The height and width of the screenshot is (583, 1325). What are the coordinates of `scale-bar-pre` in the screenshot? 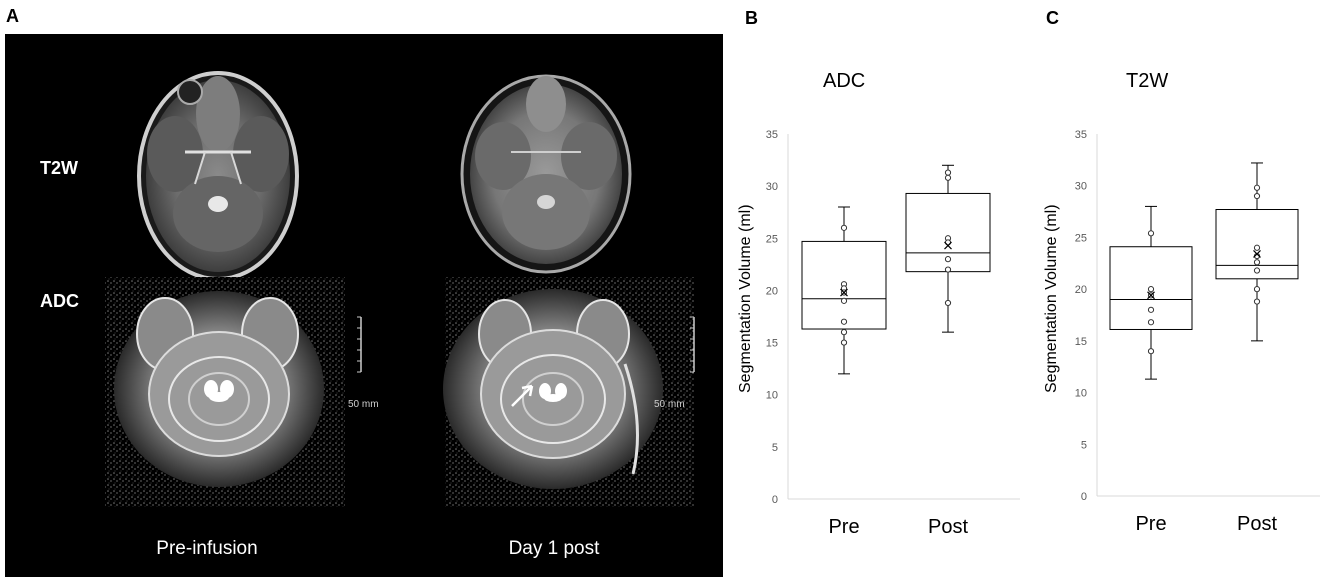 It's located at (359, 344).